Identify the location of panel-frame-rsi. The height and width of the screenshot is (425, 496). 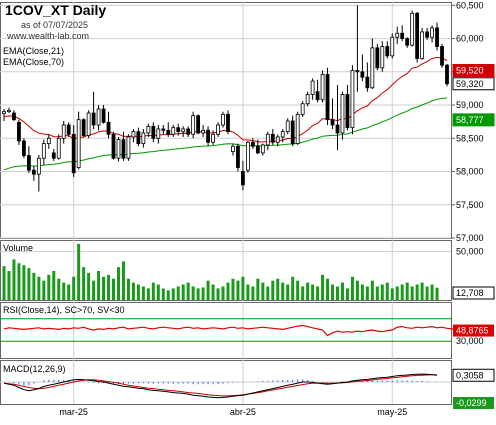
(226, 330).